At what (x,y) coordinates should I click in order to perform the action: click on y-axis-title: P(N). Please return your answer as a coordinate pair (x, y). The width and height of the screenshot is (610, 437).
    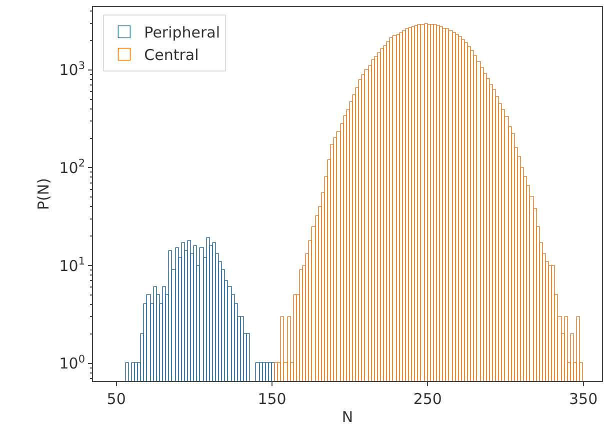
    Looking at the image, I should click on (43, 194).